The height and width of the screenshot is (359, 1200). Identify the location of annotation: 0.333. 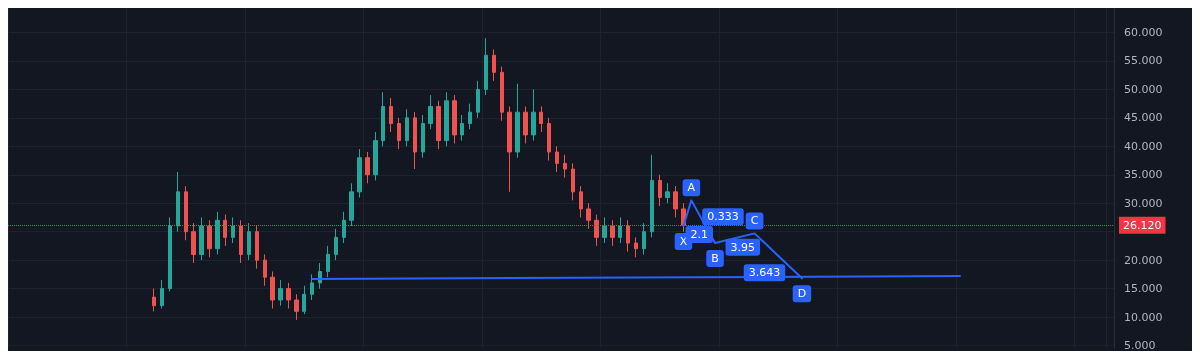
(723, 217).